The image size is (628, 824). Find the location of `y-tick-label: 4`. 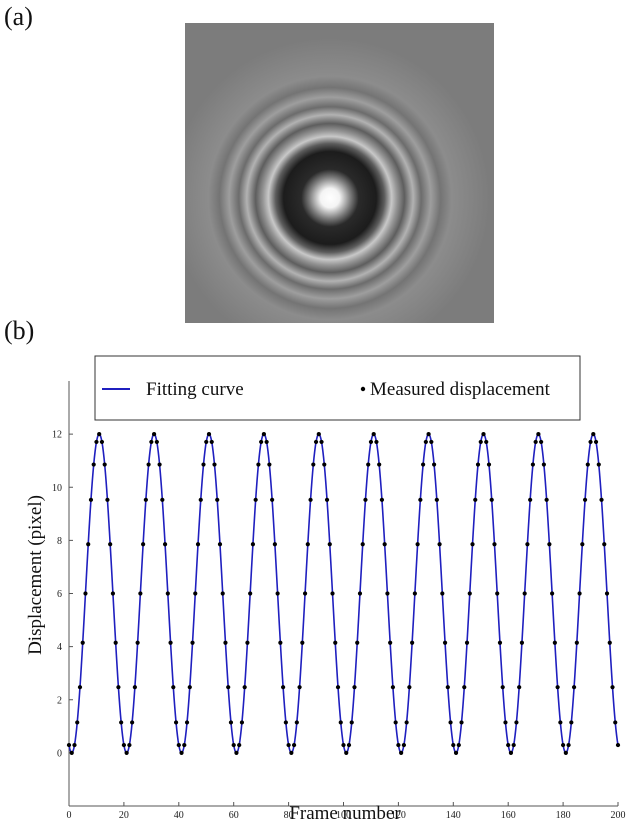

y-tick-label: 4 is located at coordinates (59, 647).